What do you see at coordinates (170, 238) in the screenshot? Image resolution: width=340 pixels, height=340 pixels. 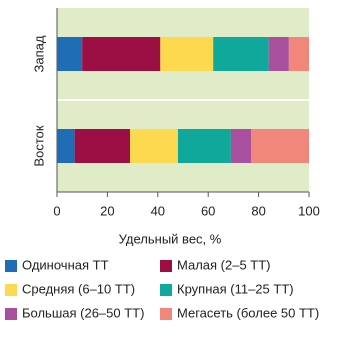 I see `x-axis-label: Удельный вес, %` at bounding box center [170, 238].